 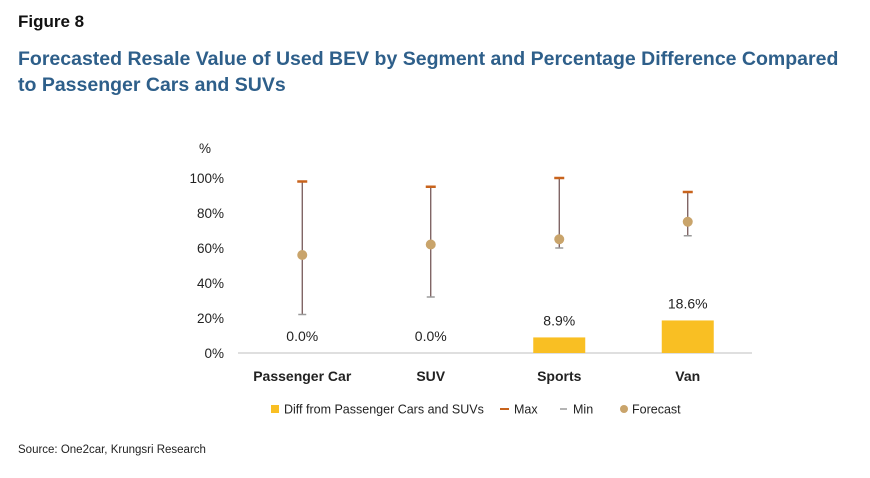 I want to click on bar-data-label: 18.6%, so click(x=688, y=303).